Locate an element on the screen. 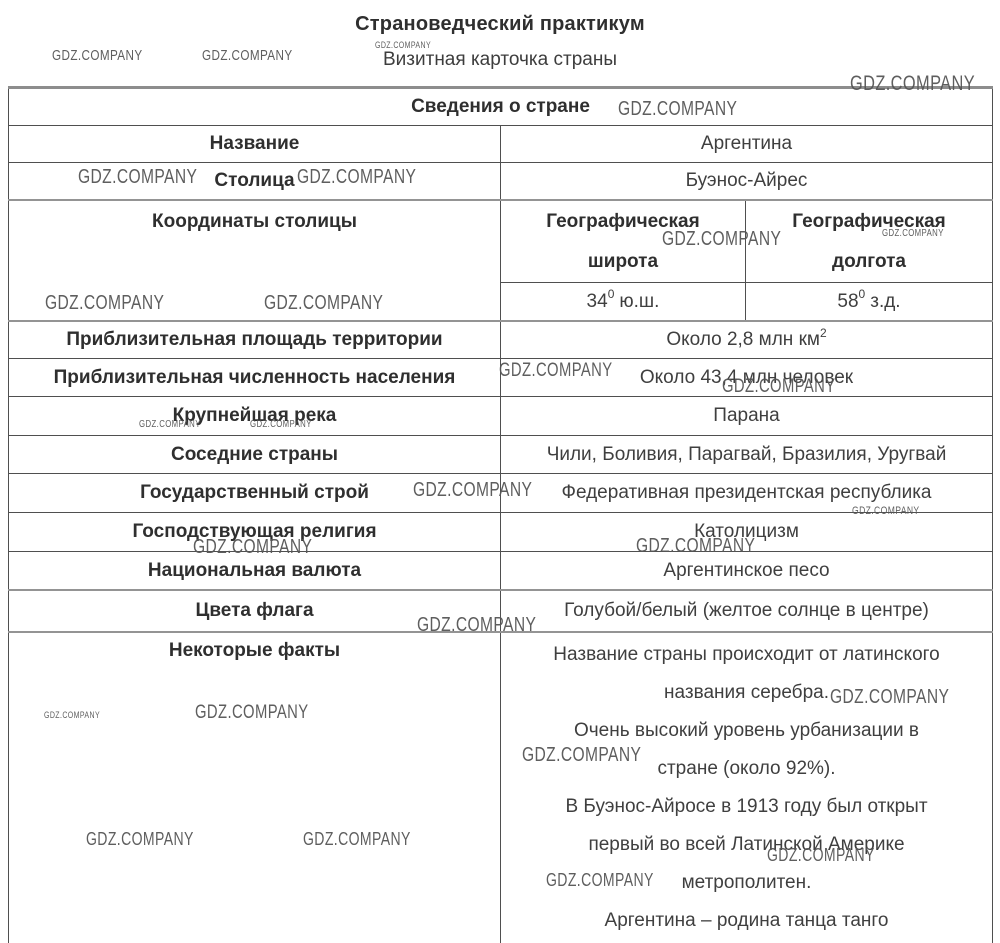  fact-line: метрополитен. is located at coordinates (746, 882).